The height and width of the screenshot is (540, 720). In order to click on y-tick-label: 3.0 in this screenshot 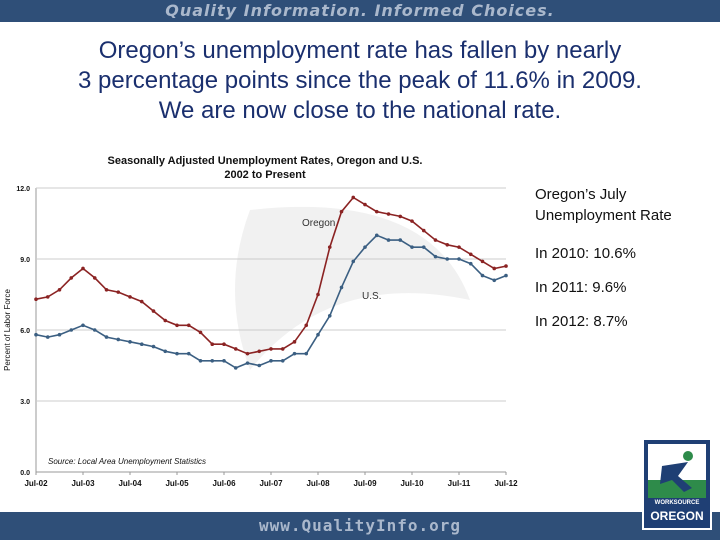, I will do `click(25, 402)`.